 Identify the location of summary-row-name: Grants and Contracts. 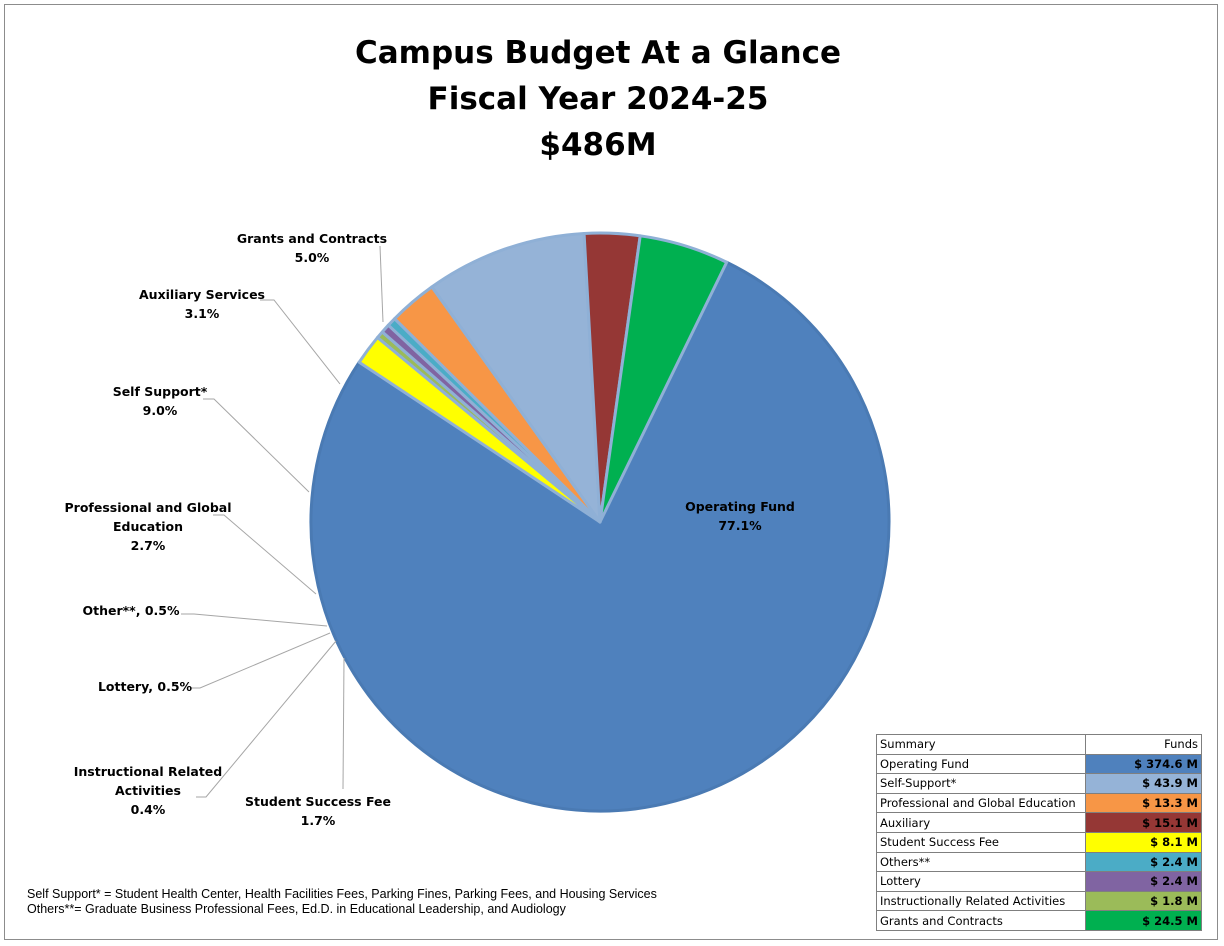
(981, 920).